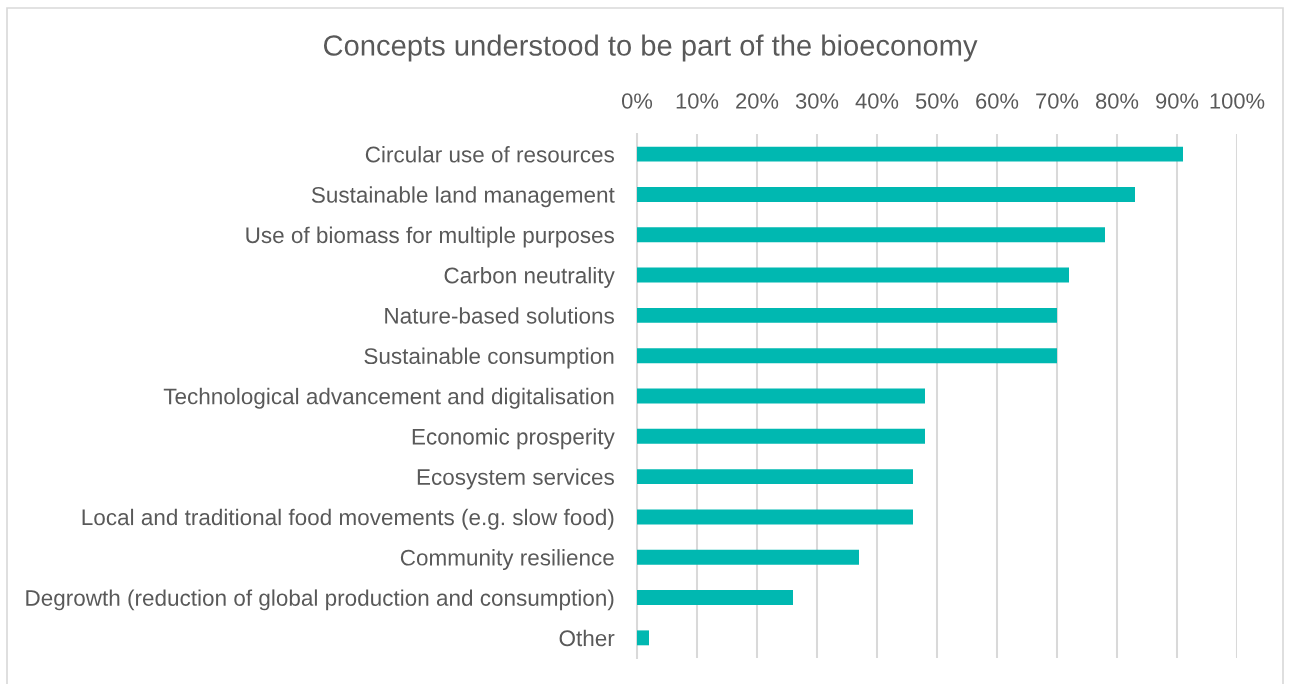 The height and width of the screenshot is (684, 1290). I want to click on y-tick-label: Community resilience, so click(507, 560).